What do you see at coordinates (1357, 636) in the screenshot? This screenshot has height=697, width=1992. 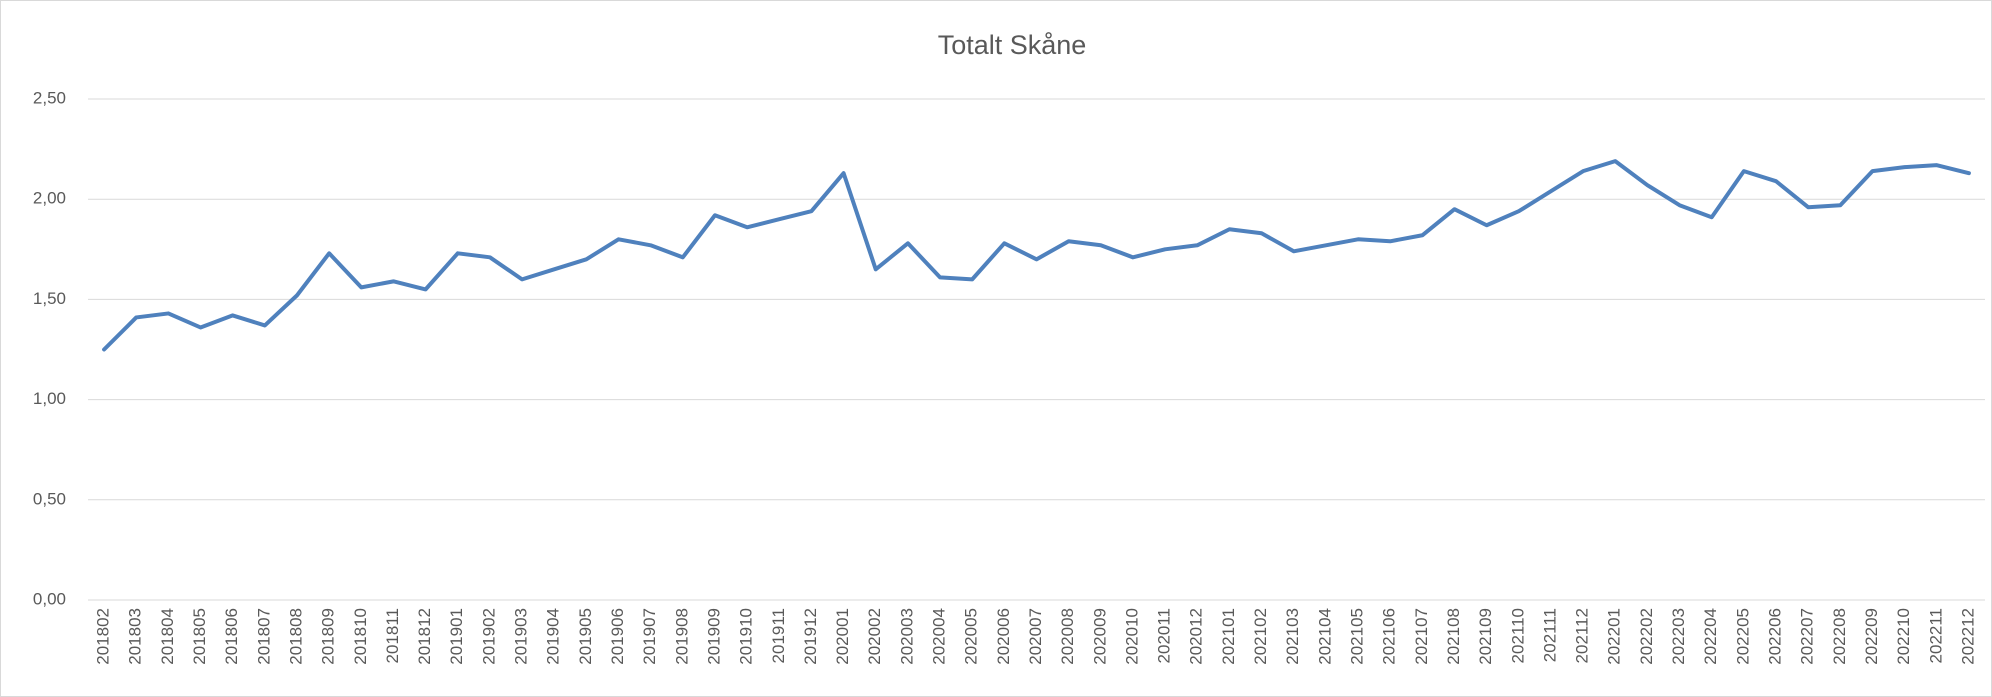 I see `x-tick-label: 202105` at bounding box center [1357, 636].